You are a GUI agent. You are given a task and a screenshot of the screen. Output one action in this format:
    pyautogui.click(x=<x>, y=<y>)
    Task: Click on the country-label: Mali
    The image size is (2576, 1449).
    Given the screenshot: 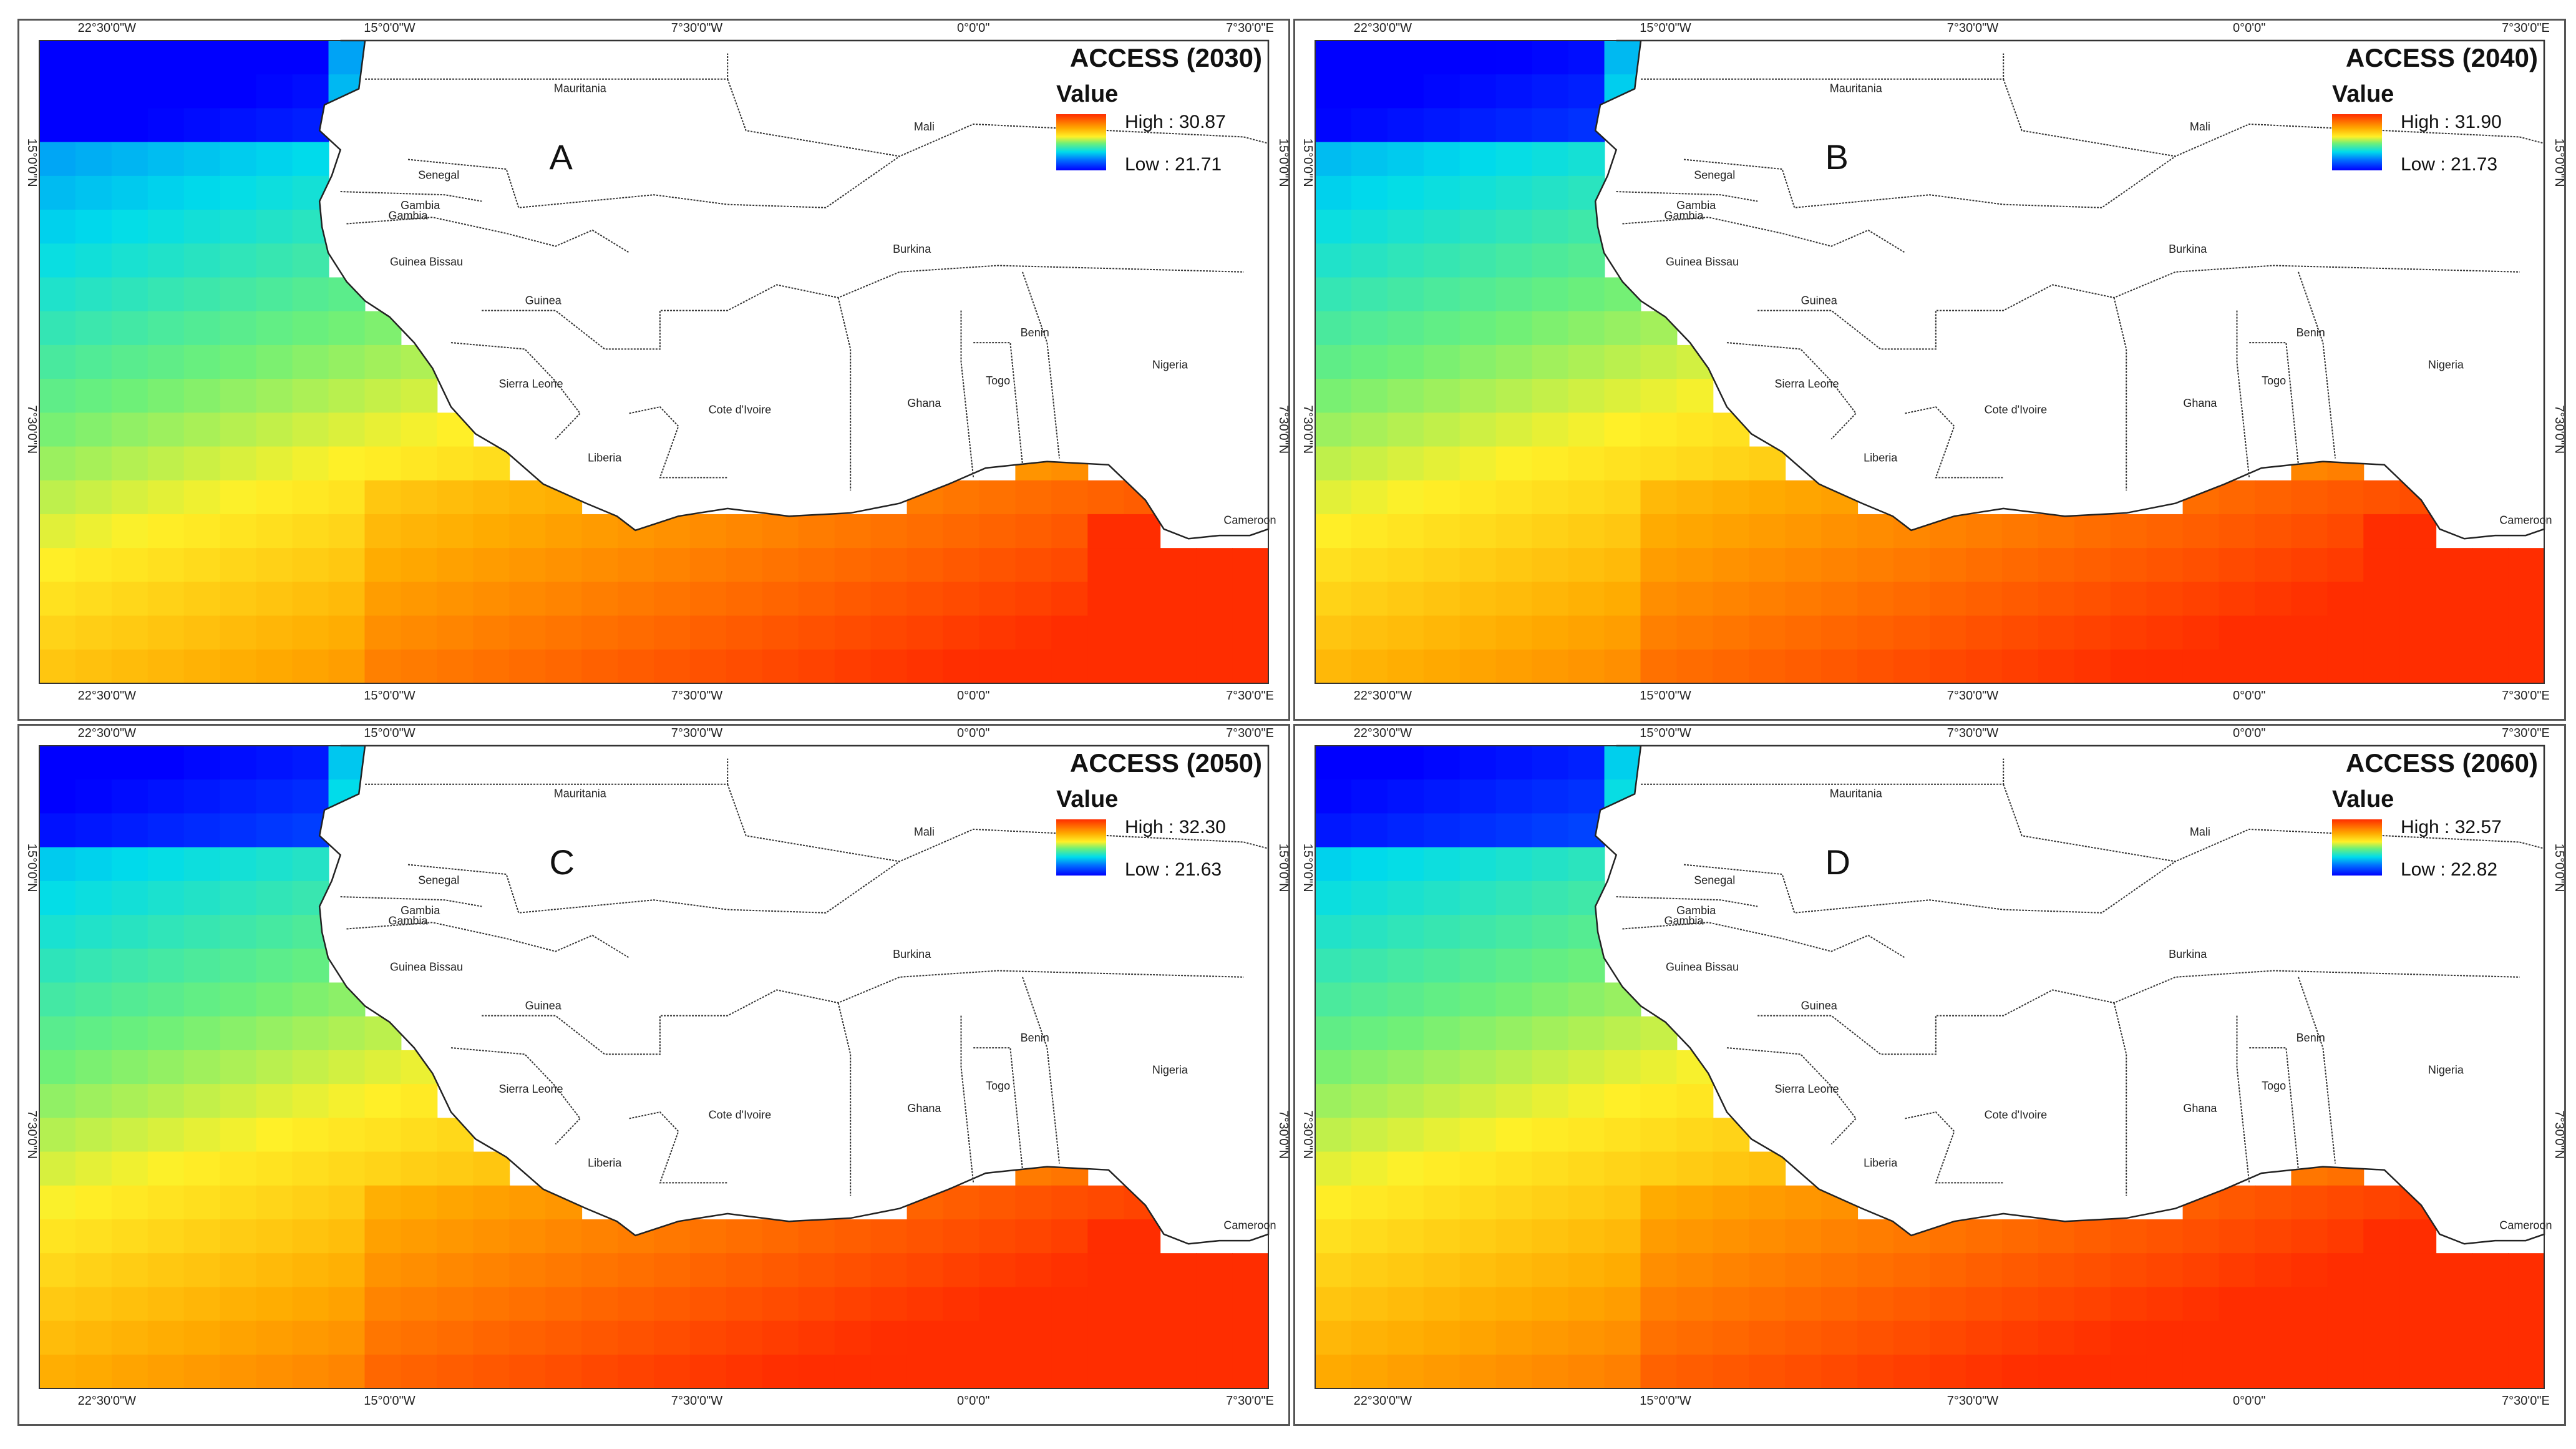 What is the action you would take?
    pyautogui.click(x=2200, y=126)
    